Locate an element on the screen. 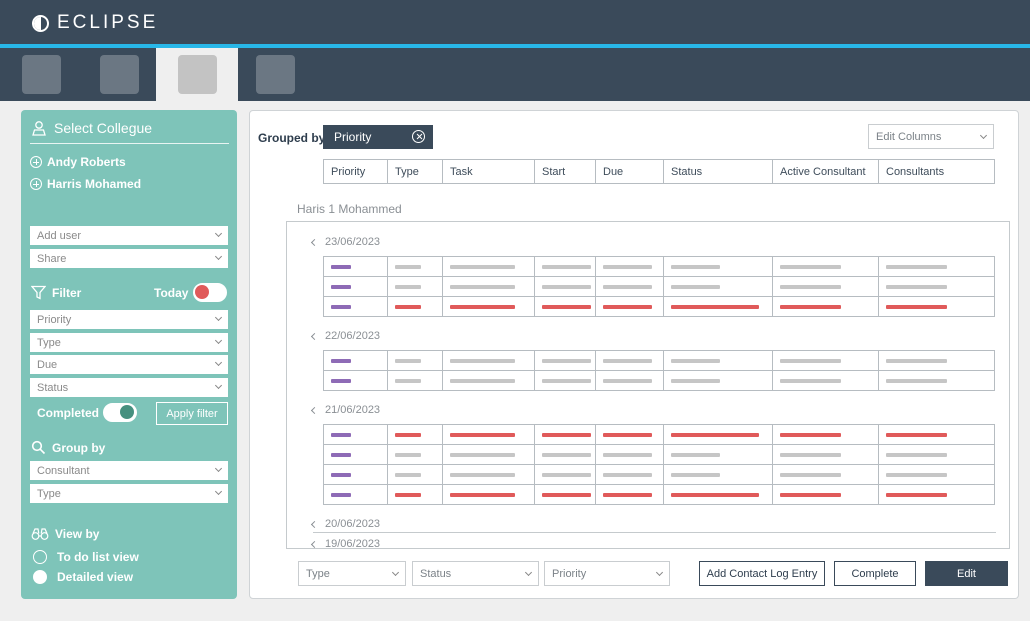 The height and width of the screenshot is (621, 1030). to-do-list-view-option: To do list view is located at coordinates (86, 557).